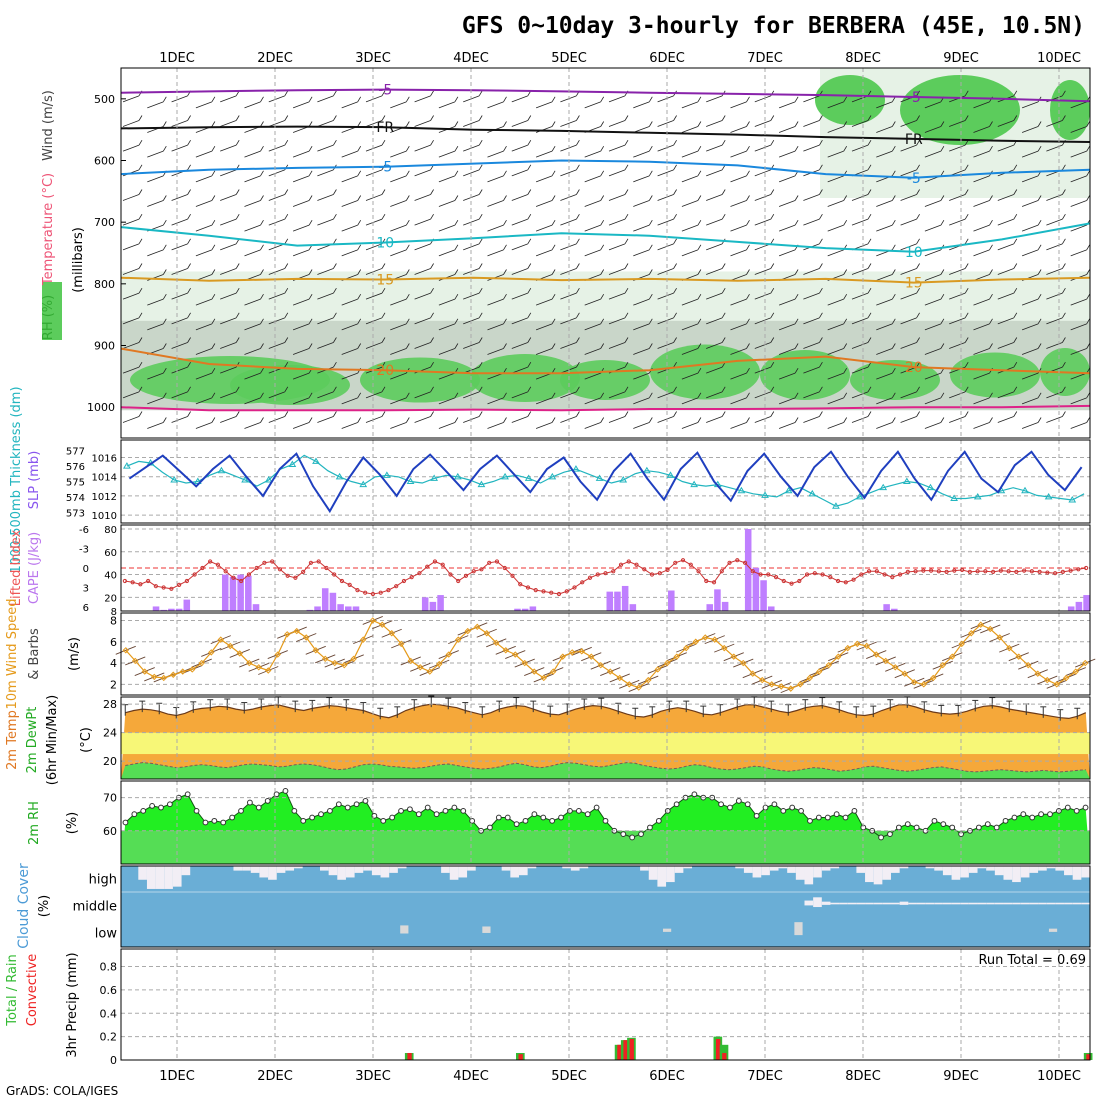  What do you see at coordinates (75, 467) in the screenshot?
I see `tick-label: 576` at bounding box center [75, 467].